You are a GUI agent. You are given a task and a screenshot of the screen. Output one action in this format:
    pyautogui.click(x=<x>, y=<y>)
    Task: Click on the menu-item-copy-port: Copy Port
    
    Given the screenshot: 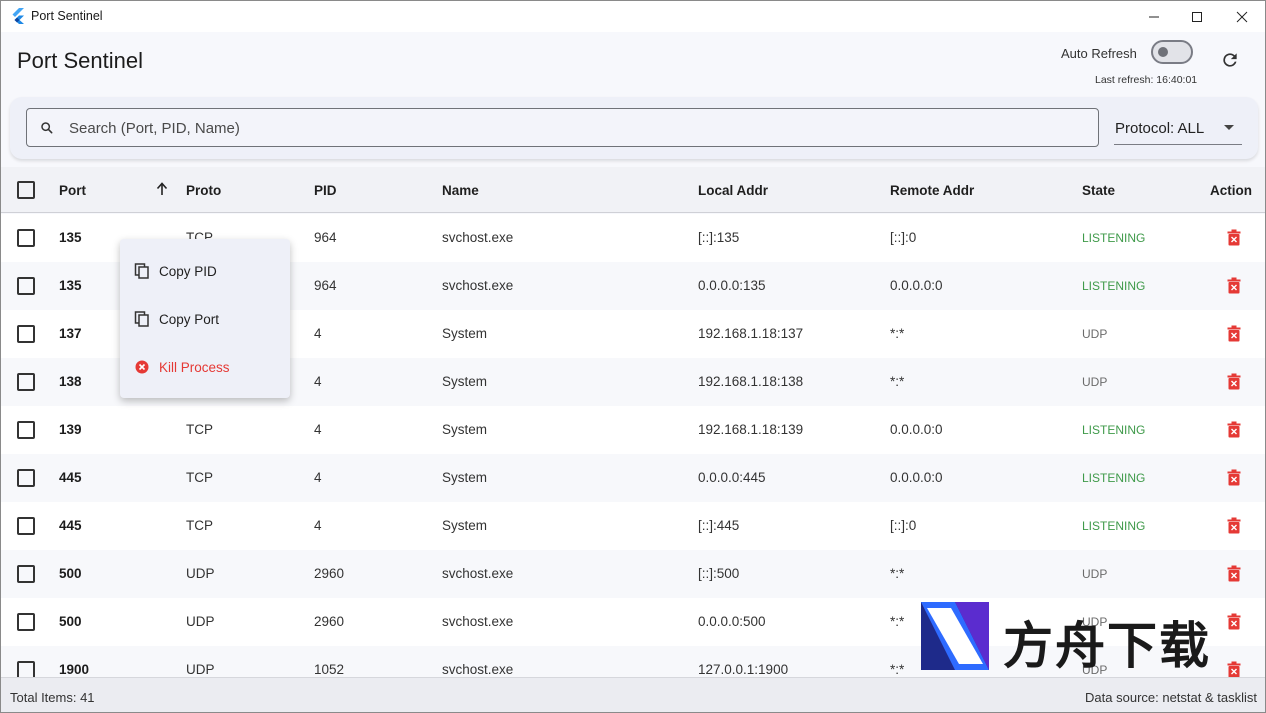 What is the action you would take?
    pyautogui.click(x=205, y=319)
    